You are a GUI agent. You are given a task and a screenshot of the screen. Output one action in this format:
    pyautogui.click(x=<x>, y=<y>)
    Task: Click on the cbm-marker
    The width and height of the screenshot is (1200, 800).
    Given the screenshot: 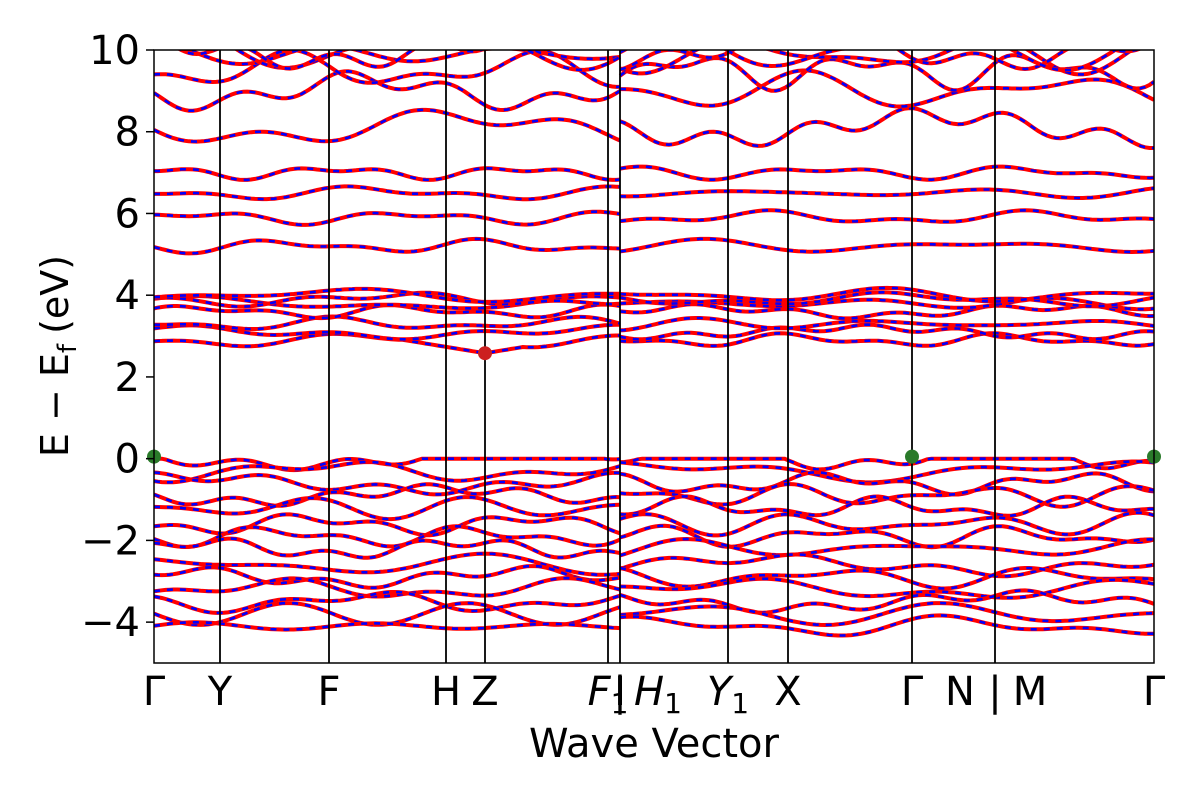 What is the action you would take?
    pyautogui.click(x=485, y=353)
    